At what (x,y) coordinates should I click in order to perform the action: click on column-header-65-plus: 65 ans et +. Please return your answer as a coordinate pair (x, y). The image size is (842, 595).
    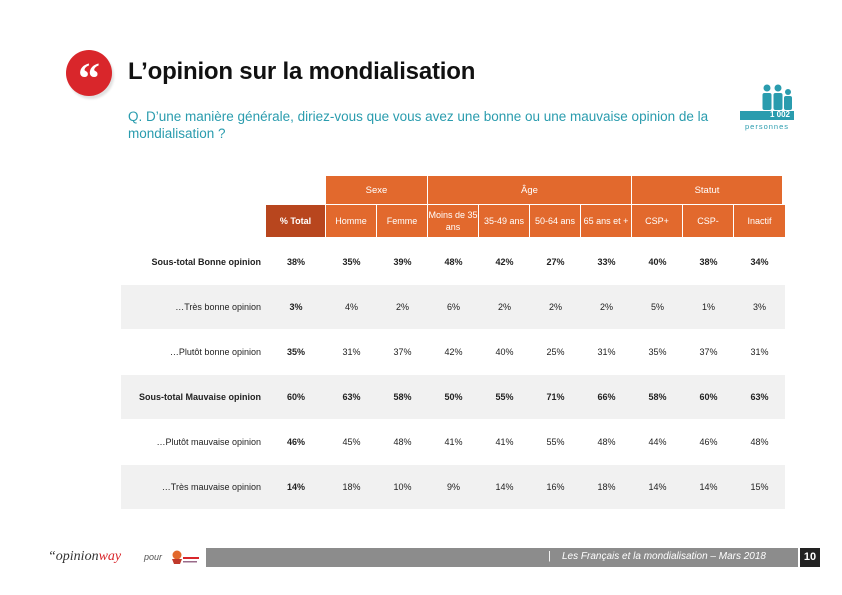
    Looking at the image, I should click on (606, 221).